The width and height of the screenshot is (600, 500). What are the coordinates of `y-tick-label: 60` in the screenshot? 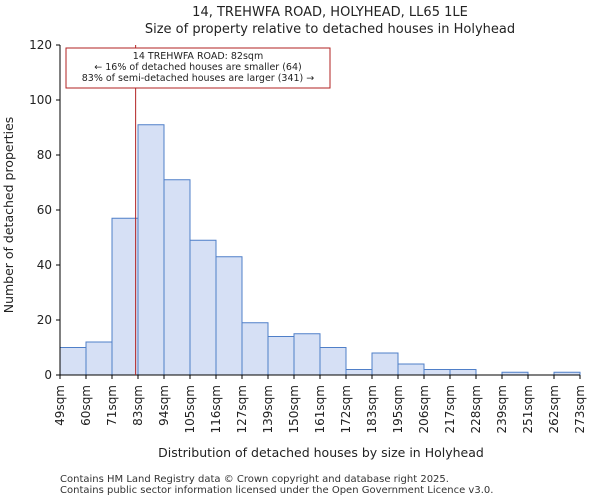 It's located at (44, 210).